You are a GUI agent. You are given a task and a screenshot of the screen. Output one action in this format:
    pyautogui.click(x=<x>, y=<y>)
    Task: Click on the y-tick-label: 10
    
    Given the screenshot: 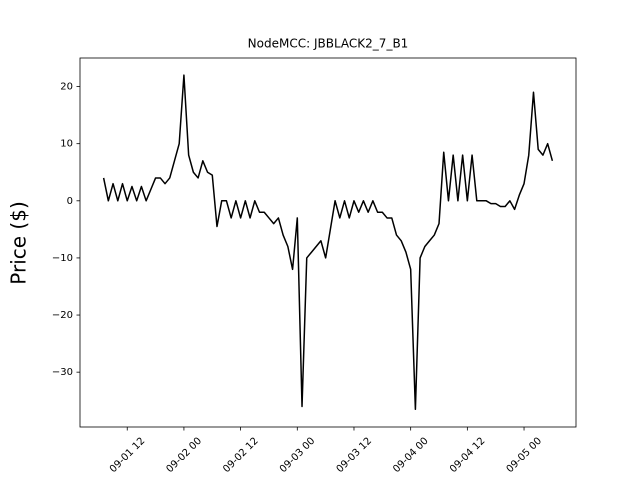 What is the action you would take?
    pyautogui.click(x=66, y=144)
    